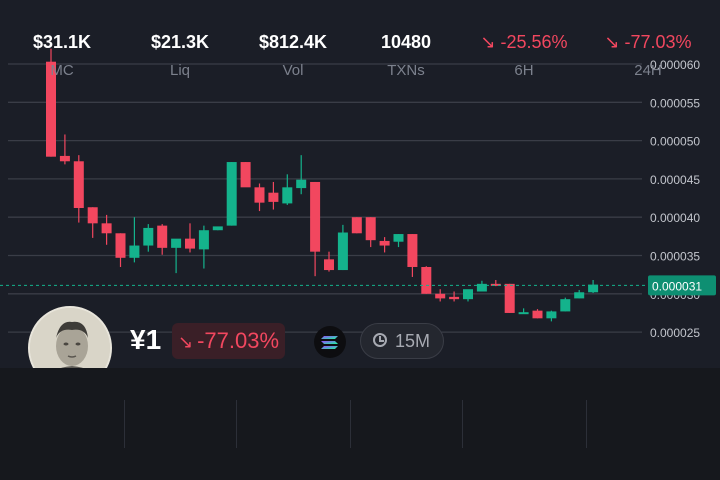 The width and height of the screenshot is (720, 480). Describe the element at coordinates (675, 257) in the screenshot. I see `y-tick-label: 0.000035` at that location.